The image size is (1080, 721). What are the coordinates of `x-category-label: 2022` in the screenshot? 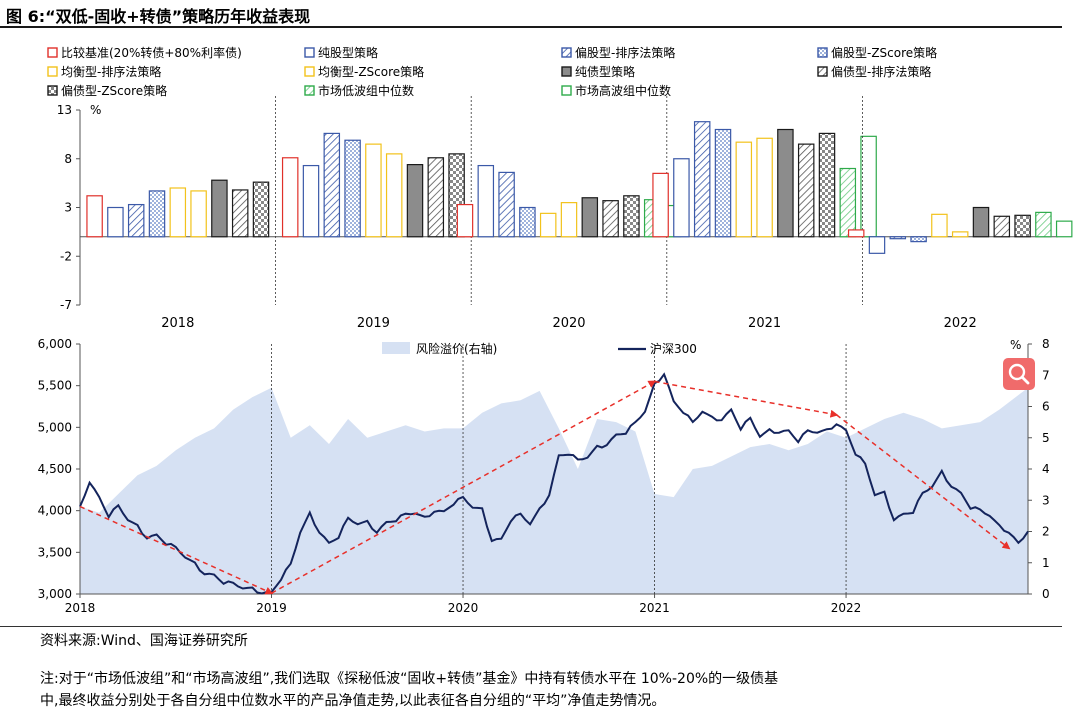 It's located at (960, 323).